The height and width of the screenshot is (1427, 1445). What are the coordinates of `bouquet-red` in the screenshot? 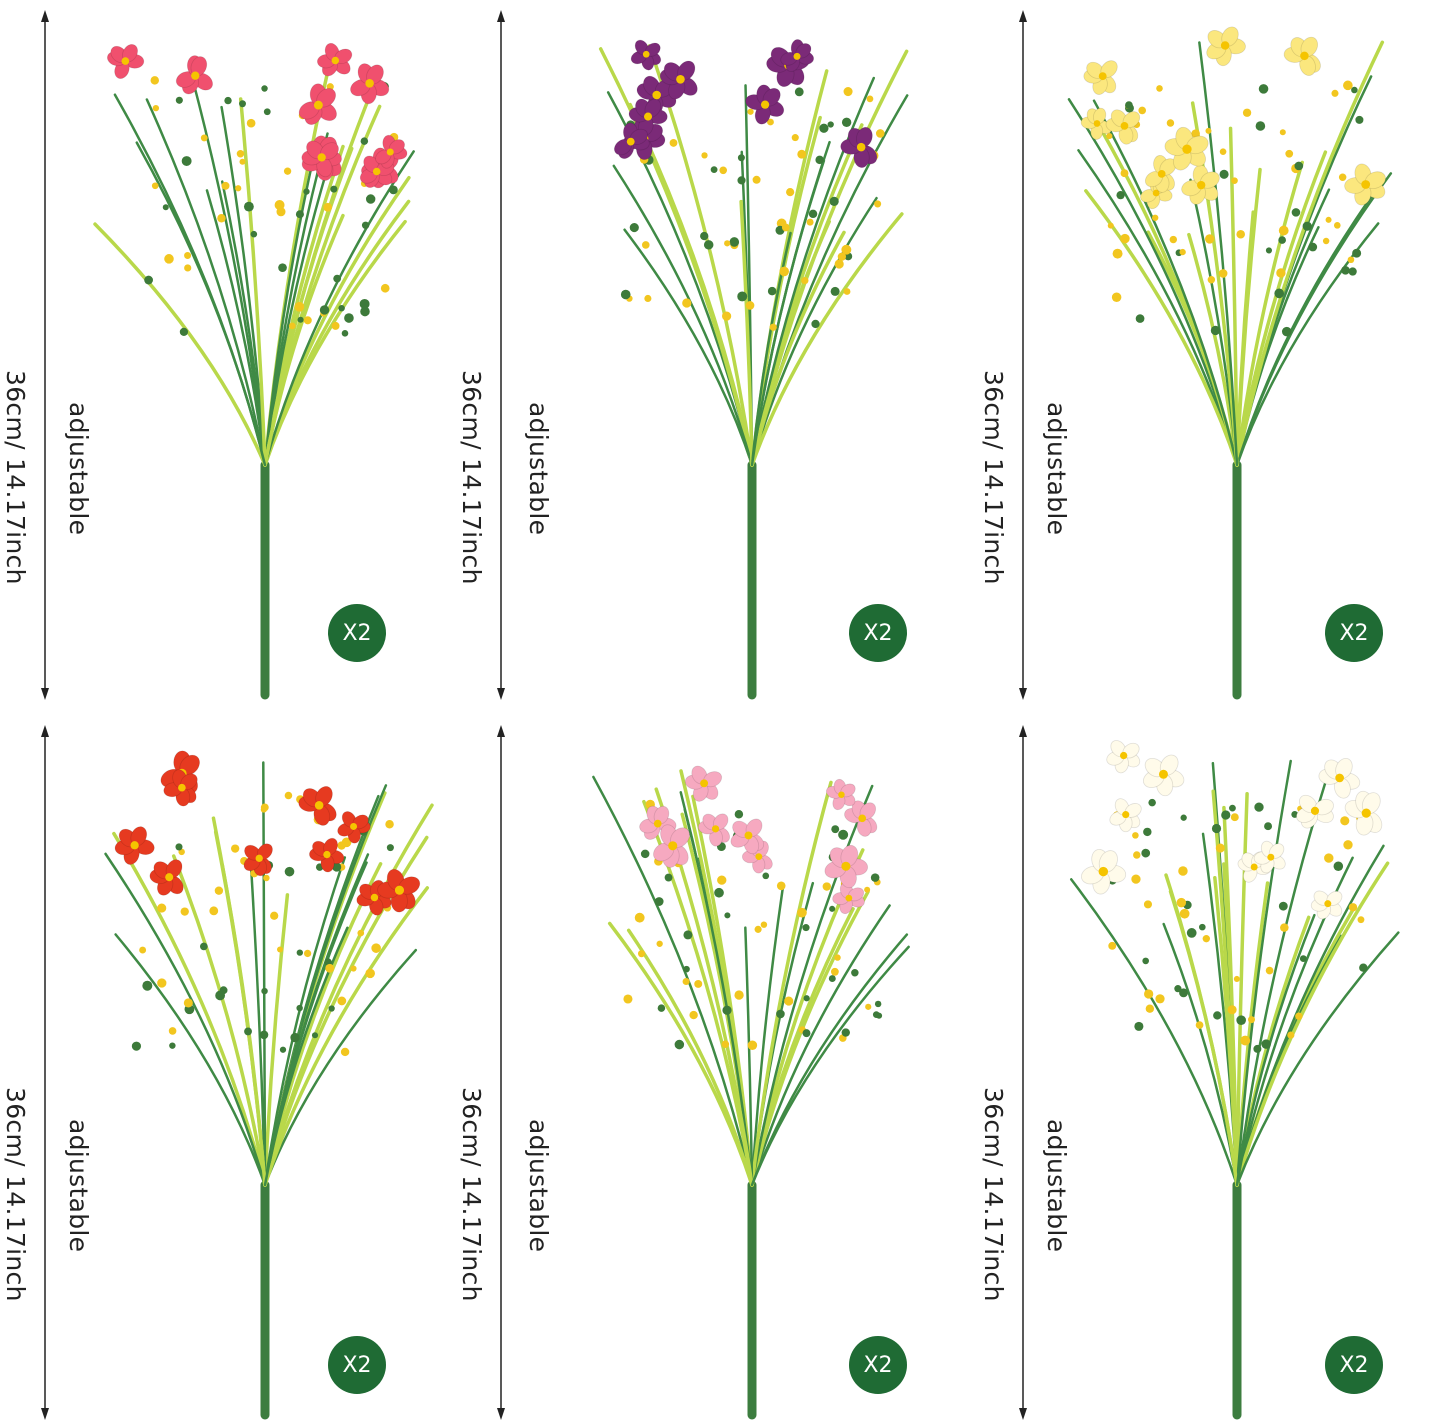 It's located at (269, 1085).